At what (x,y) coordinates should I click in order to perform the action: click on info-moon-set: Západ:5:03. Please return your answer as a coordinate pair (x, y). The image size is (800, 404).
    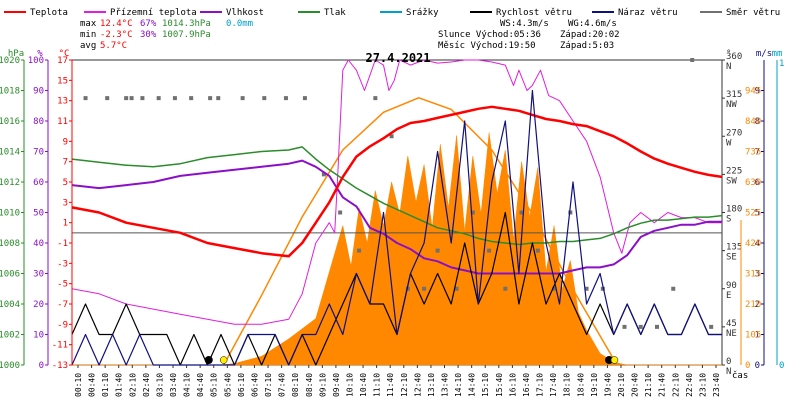
    Looking at the image, I should click on (587, 46).